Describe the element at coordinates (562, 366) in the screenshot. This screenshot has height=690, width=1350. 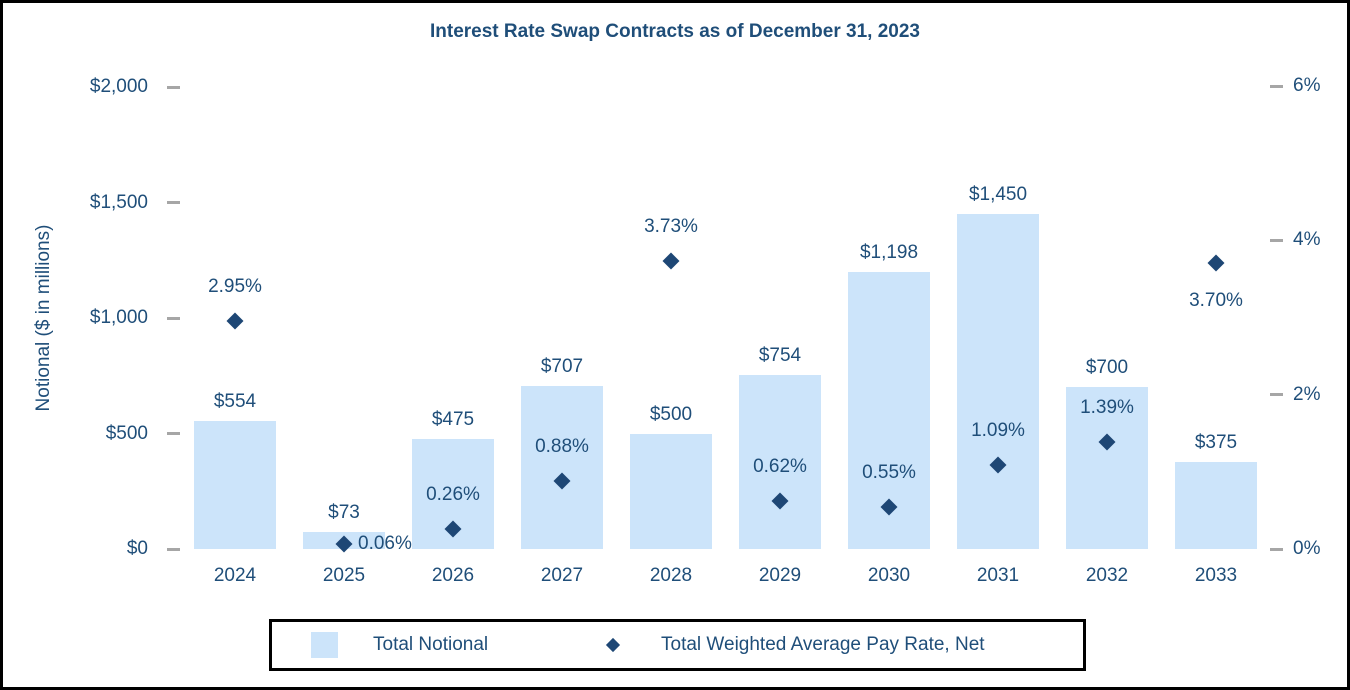
I see `bar-value-label: $707` at that location.